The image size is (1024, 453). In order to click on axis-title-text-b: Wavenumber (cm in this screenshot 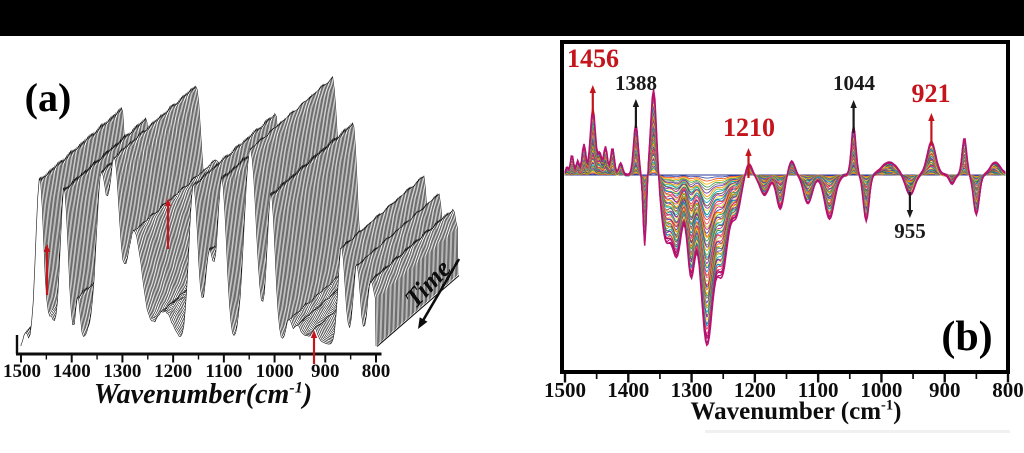, I will do `click(786, 411)`.